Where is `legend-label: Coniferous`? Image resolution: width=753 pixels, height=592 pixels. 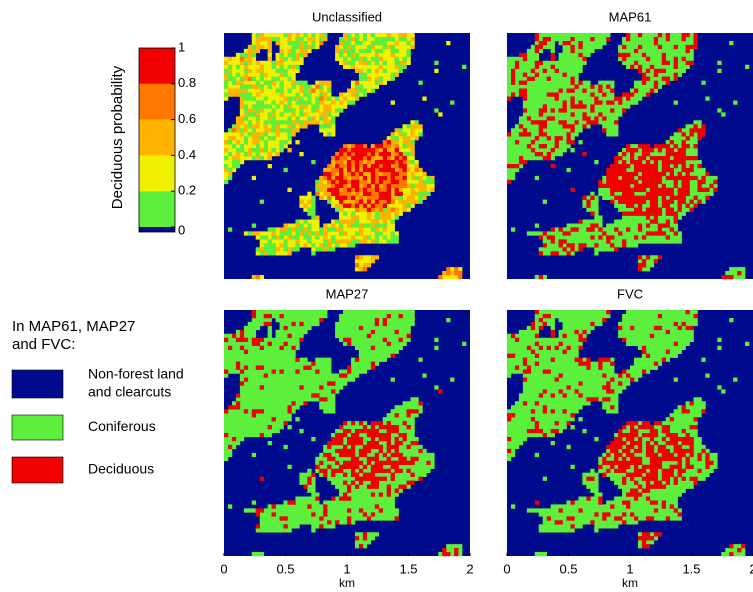
legend-label: Coniferous is located at coordinates (122, 426).